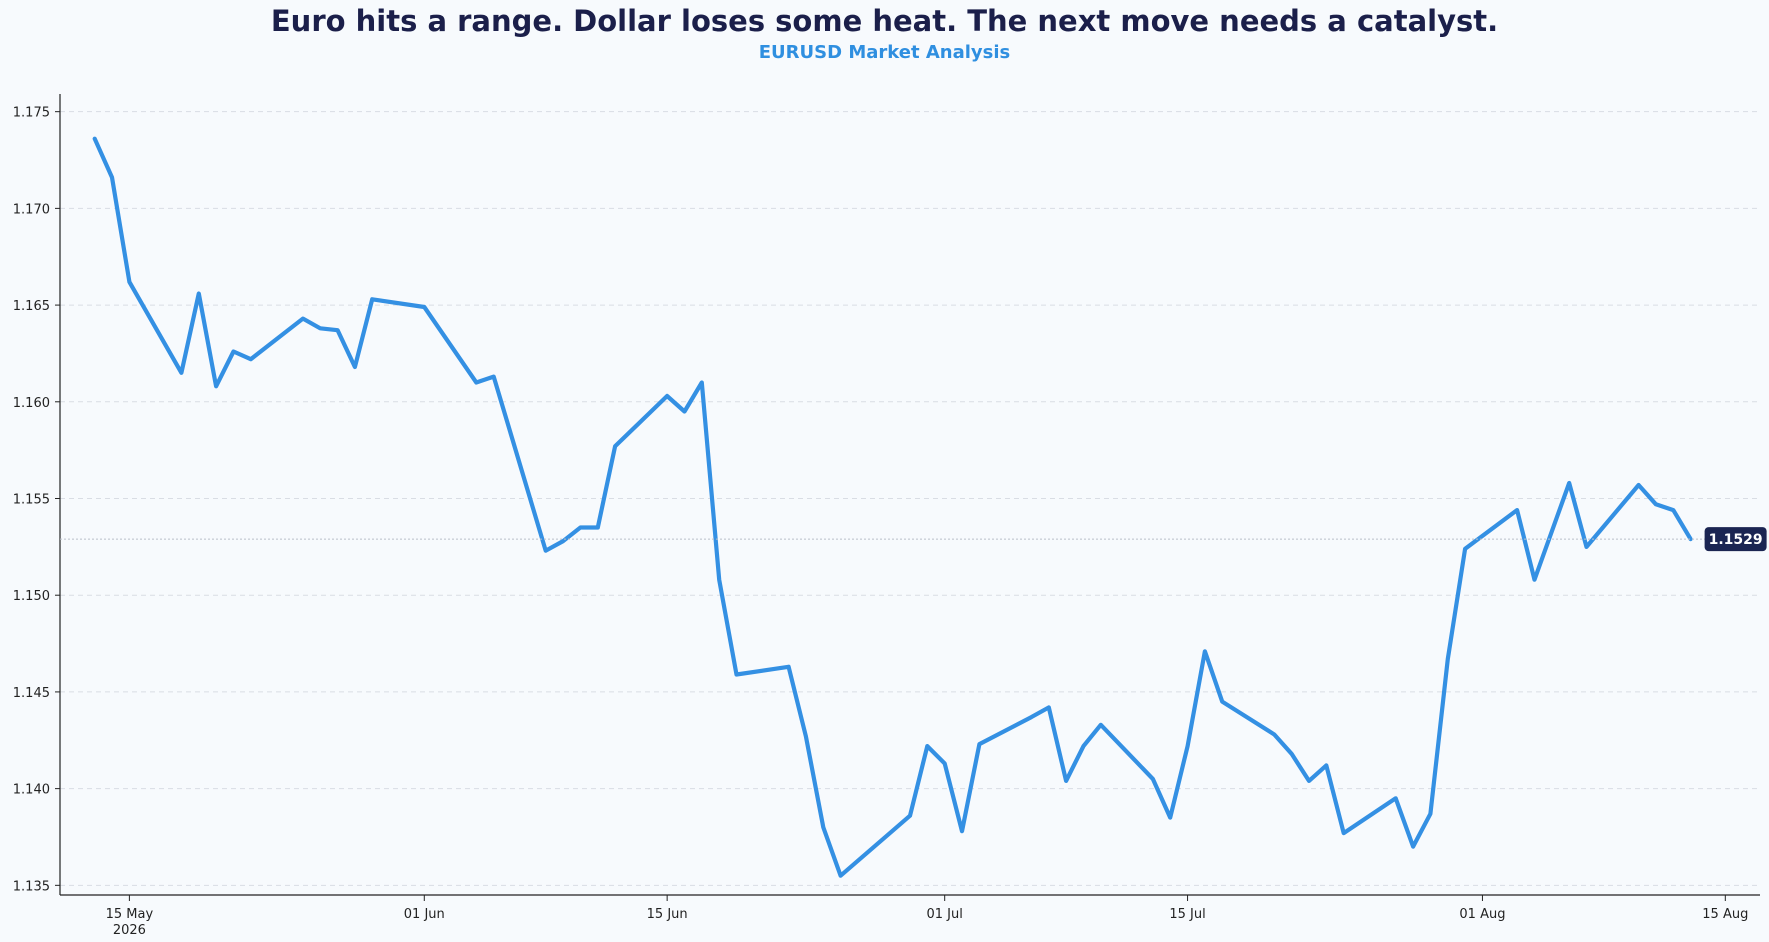 The height and width of the screenshot is (942, 1769). I want to click on y-tick-label: 1.170, so click(31, 209).